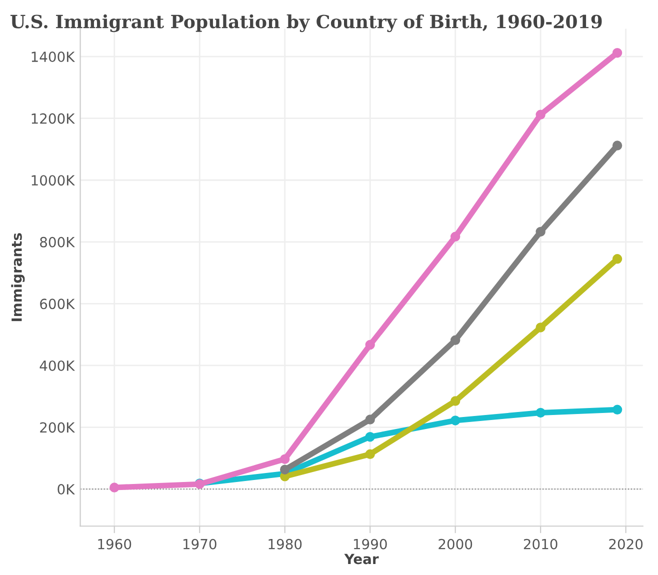  What do you see at coordinates (541, 544) in the screenshot?
I see `x-tick-label: 2010` at bounding box center [541, 544].